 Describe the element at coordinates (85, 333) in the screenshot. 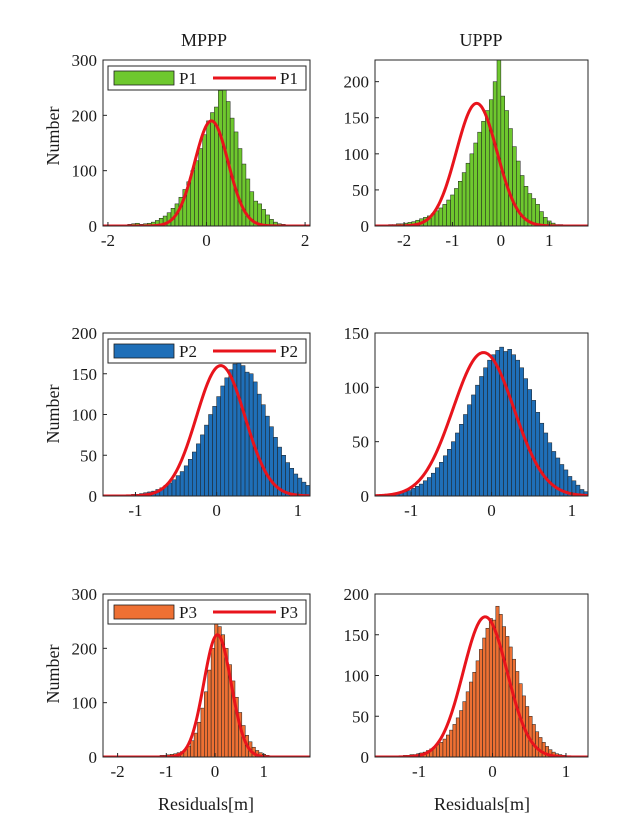

I see `y-tick-label: 200` at that location.